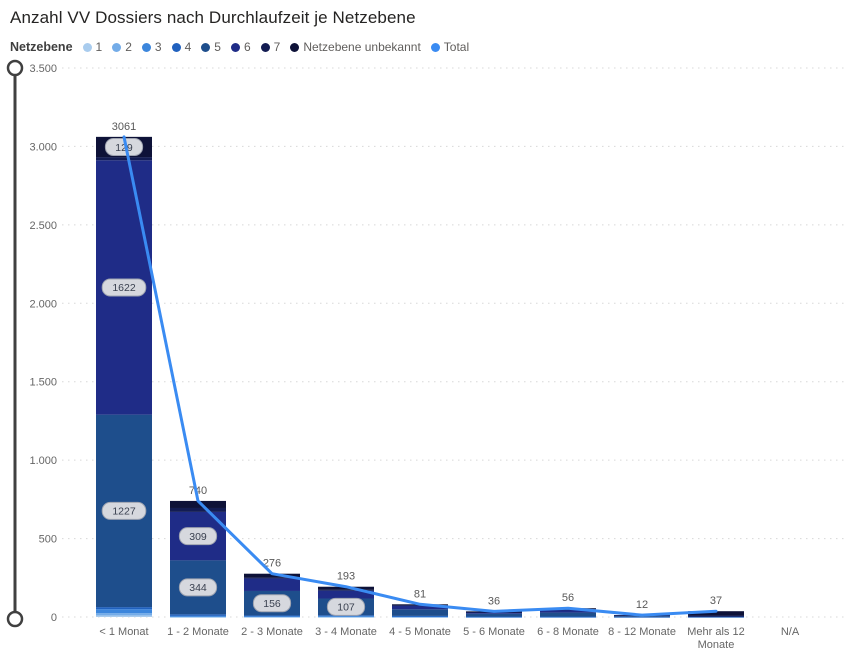 The width and height of the screenshot is (847, 657). I want to click on x-axis-category-label: 3 - 4 Monate, so click(346, 632).